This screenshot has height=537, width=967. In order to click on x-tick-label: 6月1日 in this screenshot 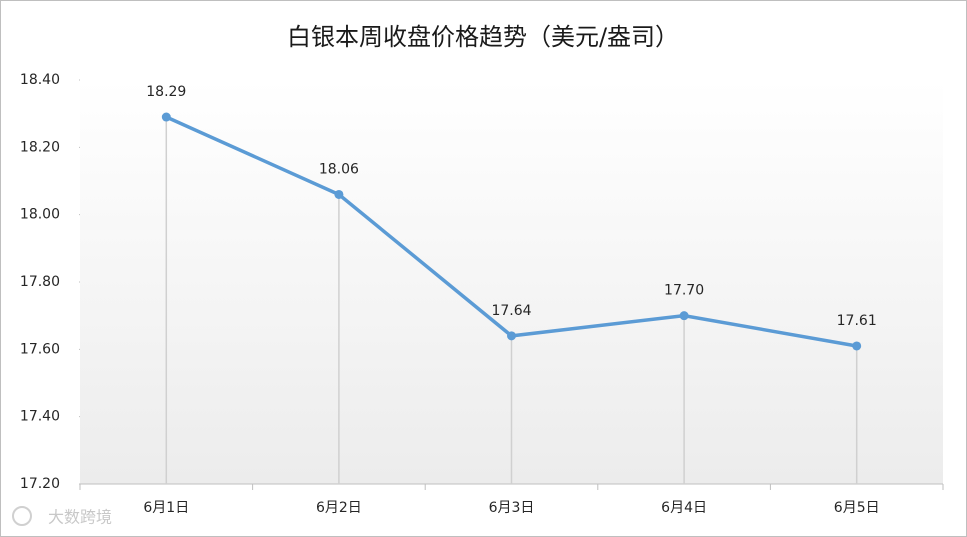, I will do `click(166, 508)`.